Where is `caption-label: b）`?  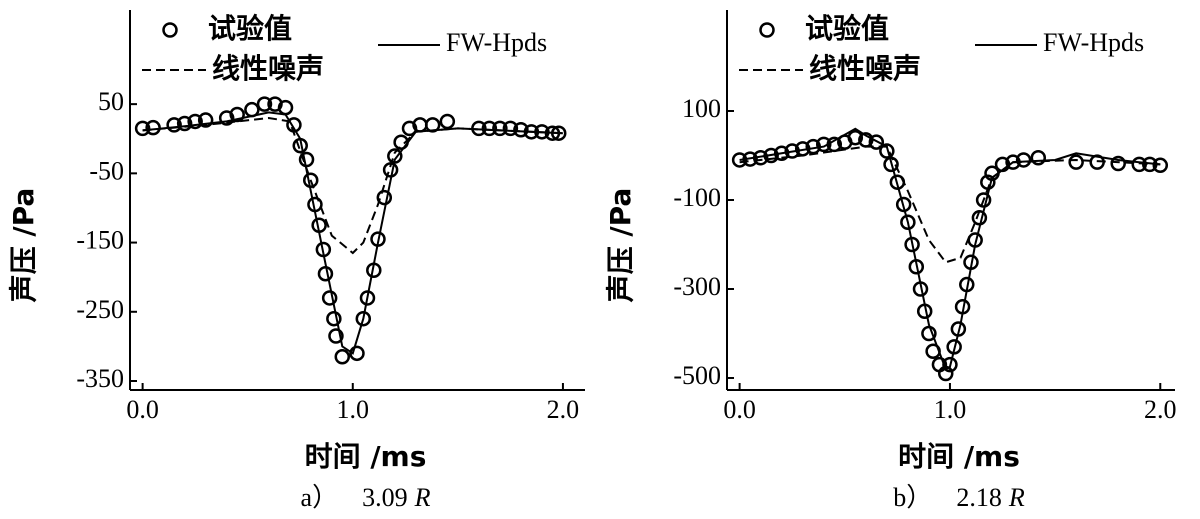
caption-label: b） is located at coordinates (912, 497).